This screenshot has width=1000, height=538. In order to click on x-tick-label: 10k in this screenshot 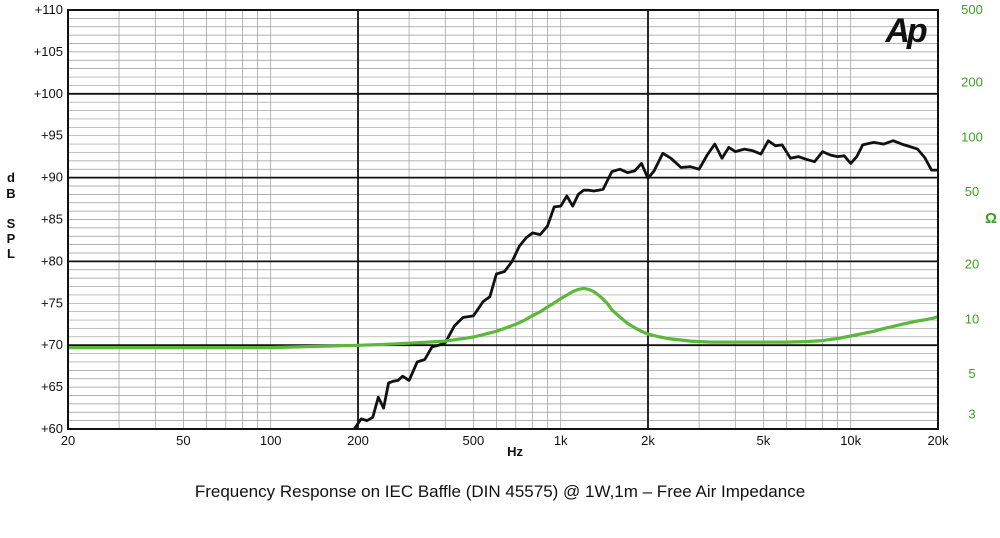, I will do `click(850, 440)`.